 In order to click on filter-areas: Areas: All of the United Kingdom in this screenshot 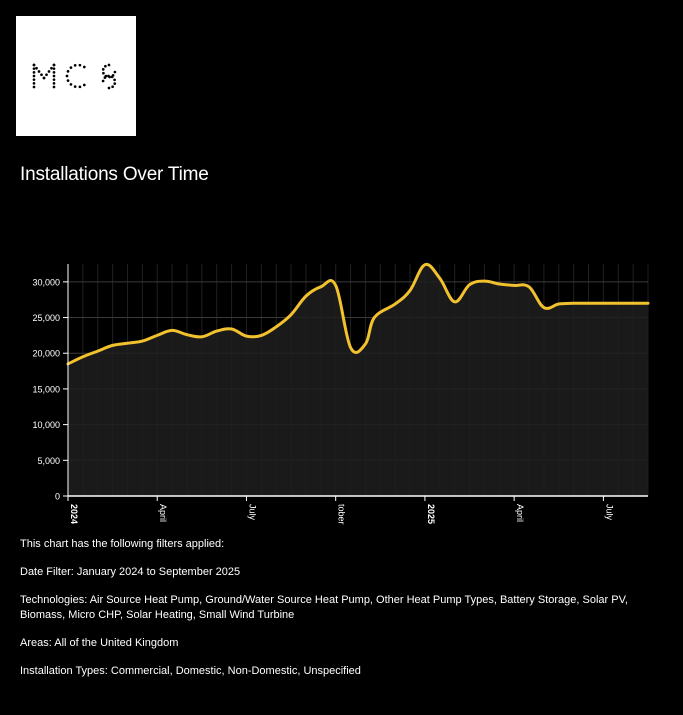, I will do `click(99, 643)`.